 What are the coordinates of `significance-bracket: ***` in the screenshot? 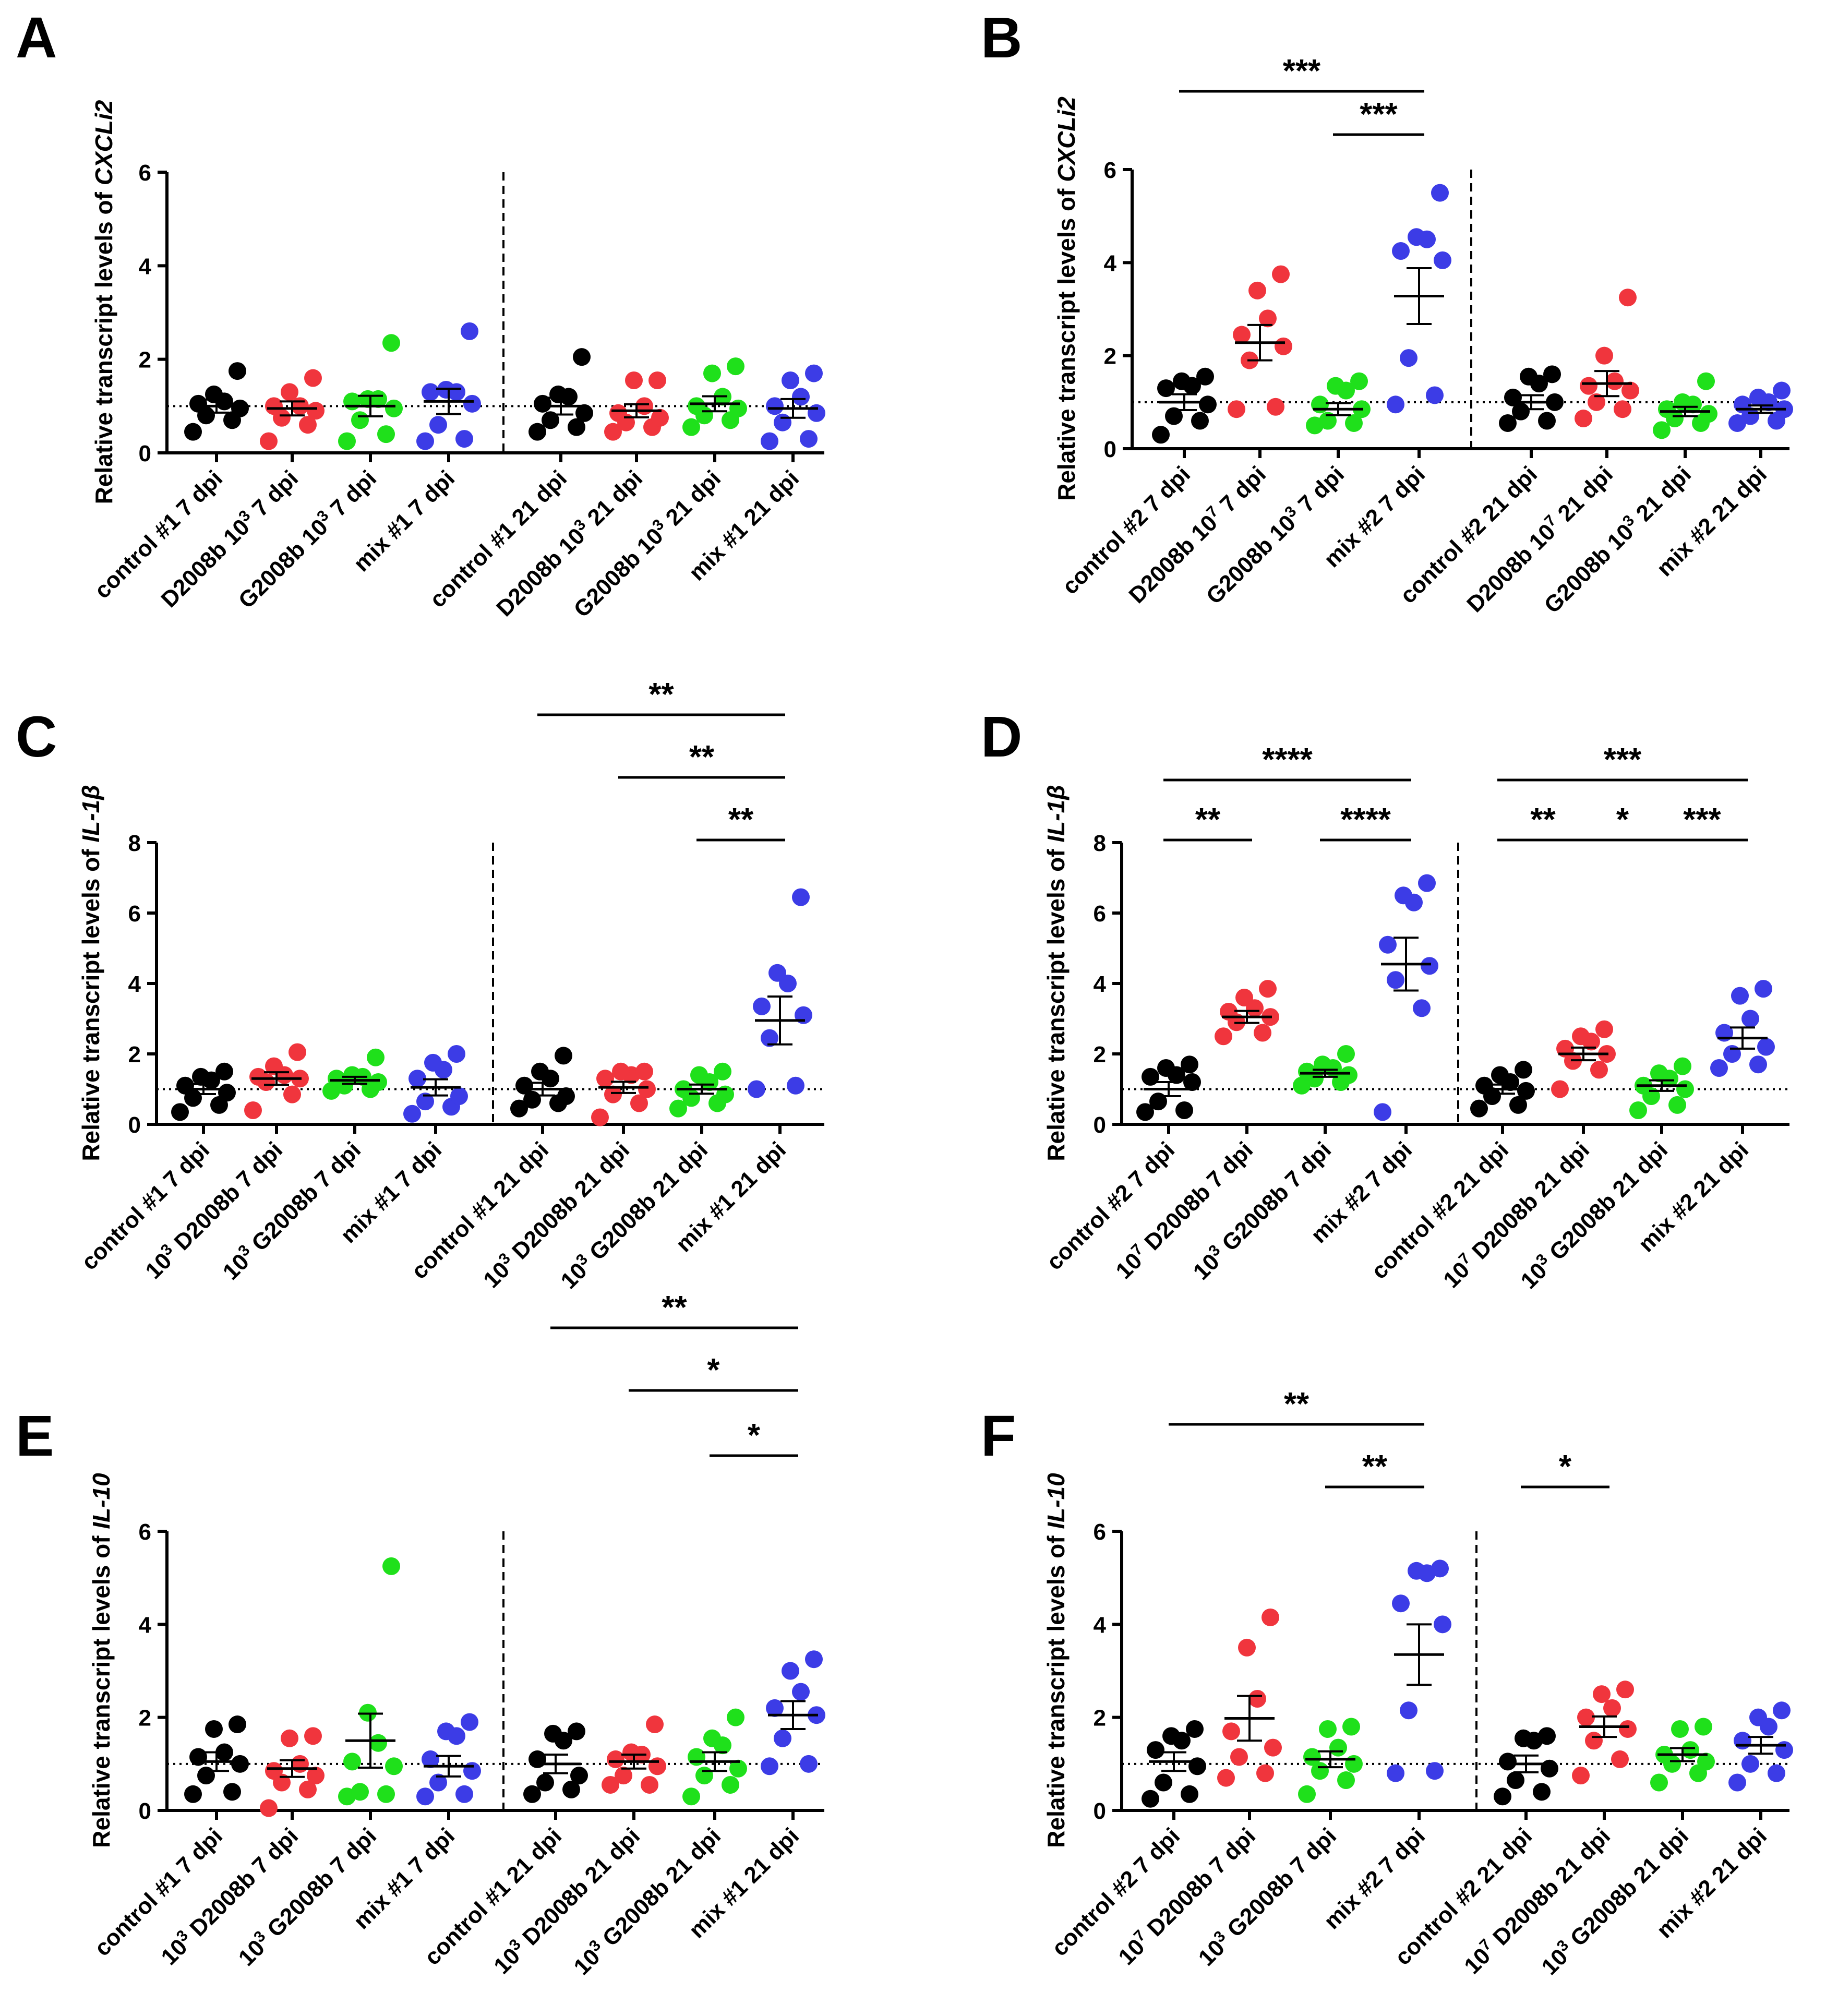 It's located at (1301, 73).